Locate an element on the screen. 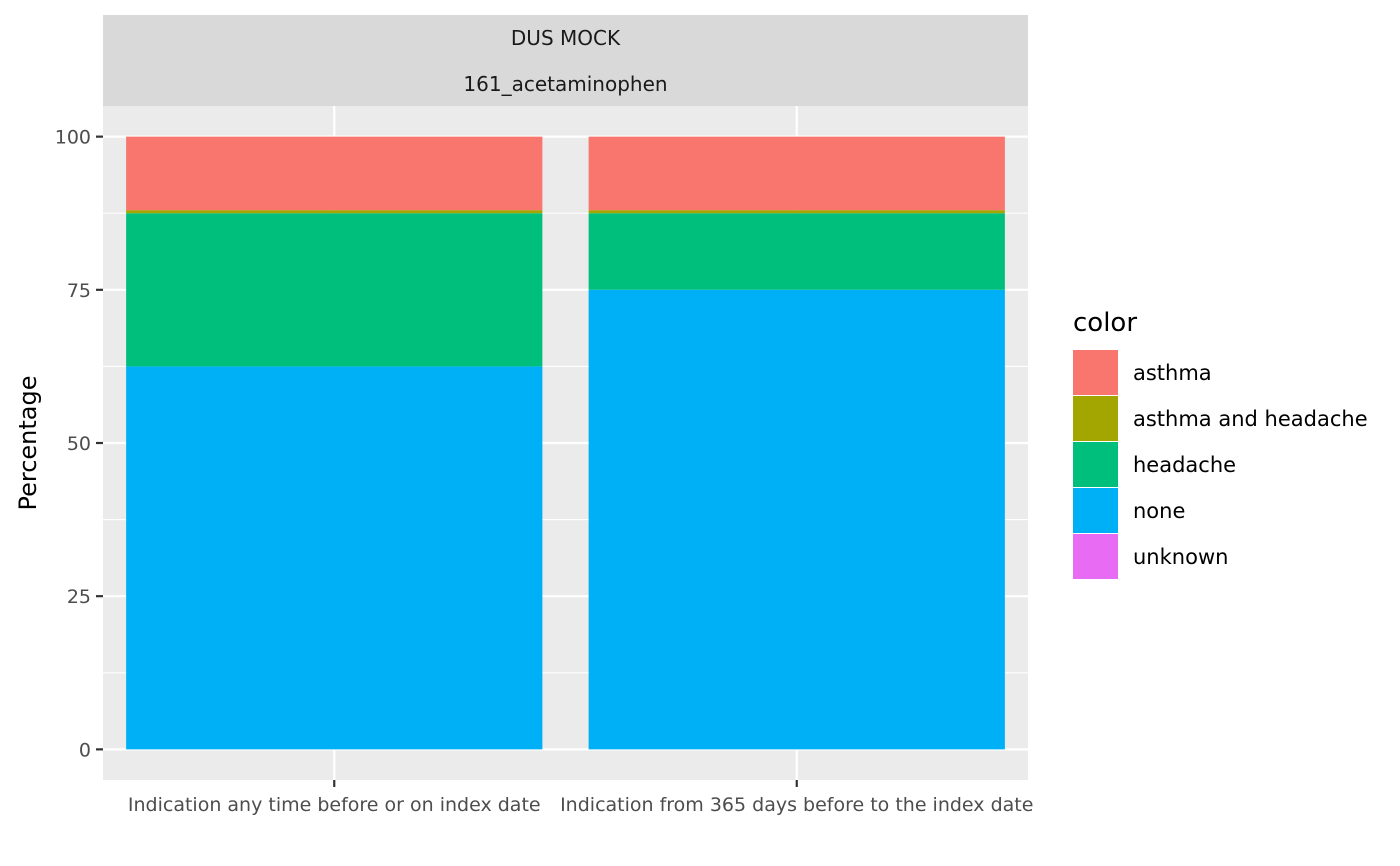  facet-strip-label-1: DUS MOCK is located at coordinates (566, 38).